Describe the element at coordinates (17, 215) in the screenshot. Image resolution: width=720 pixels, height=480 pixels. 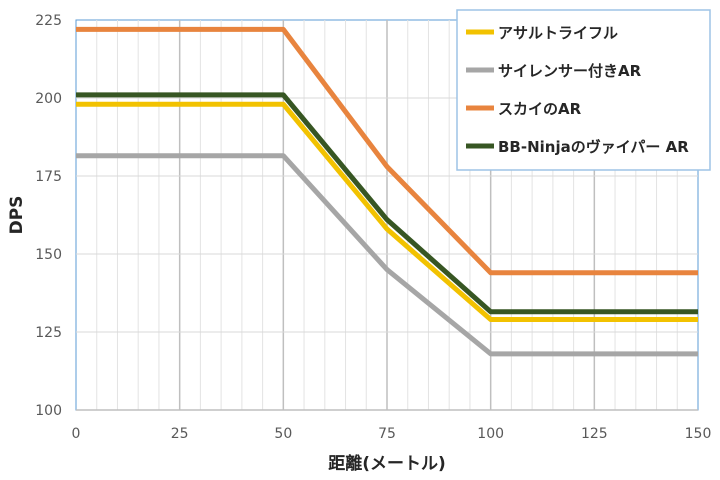
I see `y-axis-title: DPS` at that location.